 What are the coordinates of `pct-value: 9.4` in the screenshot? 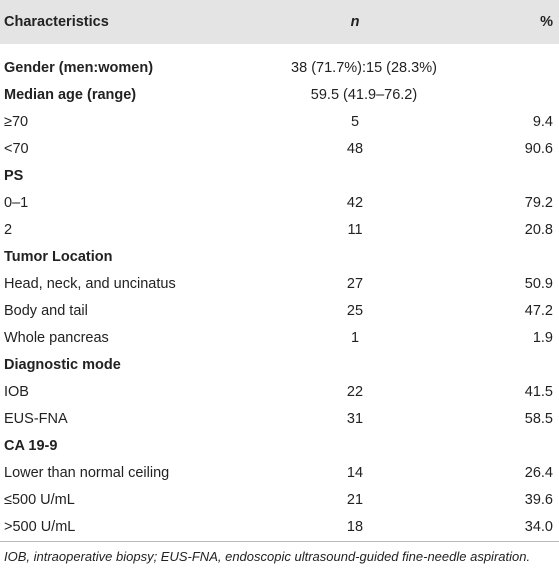 It's located at (542, 122).